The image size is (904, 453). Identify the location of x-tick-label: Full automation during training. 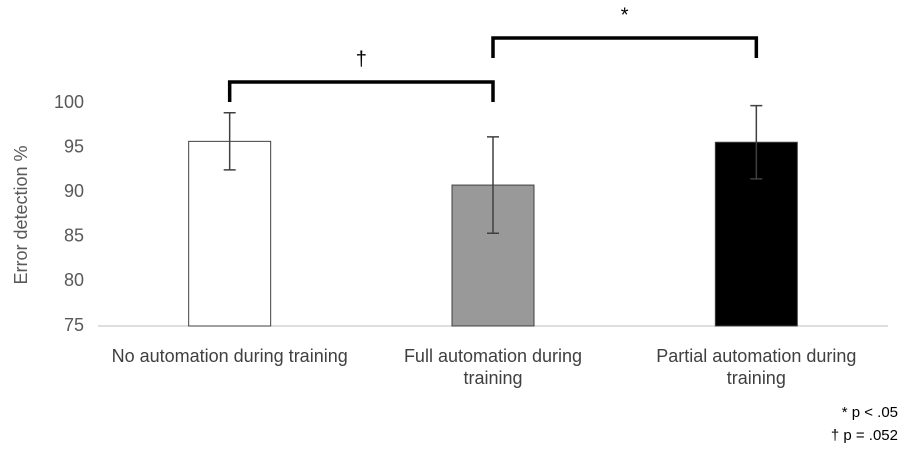
(493, 367).